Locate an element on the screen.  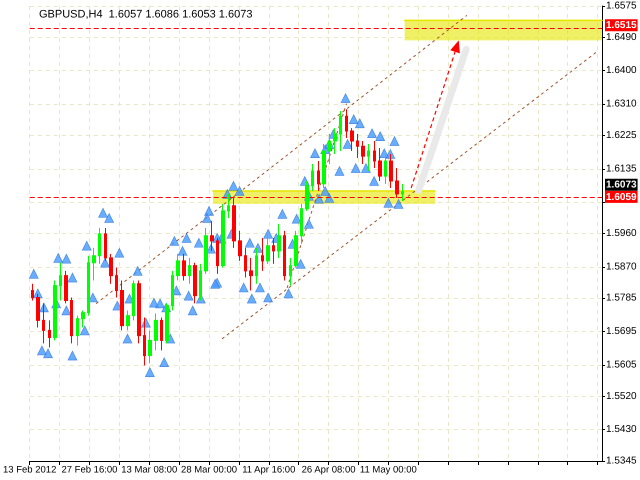
y-tick-label: 1.5605 is located at coordinates (622, 364).